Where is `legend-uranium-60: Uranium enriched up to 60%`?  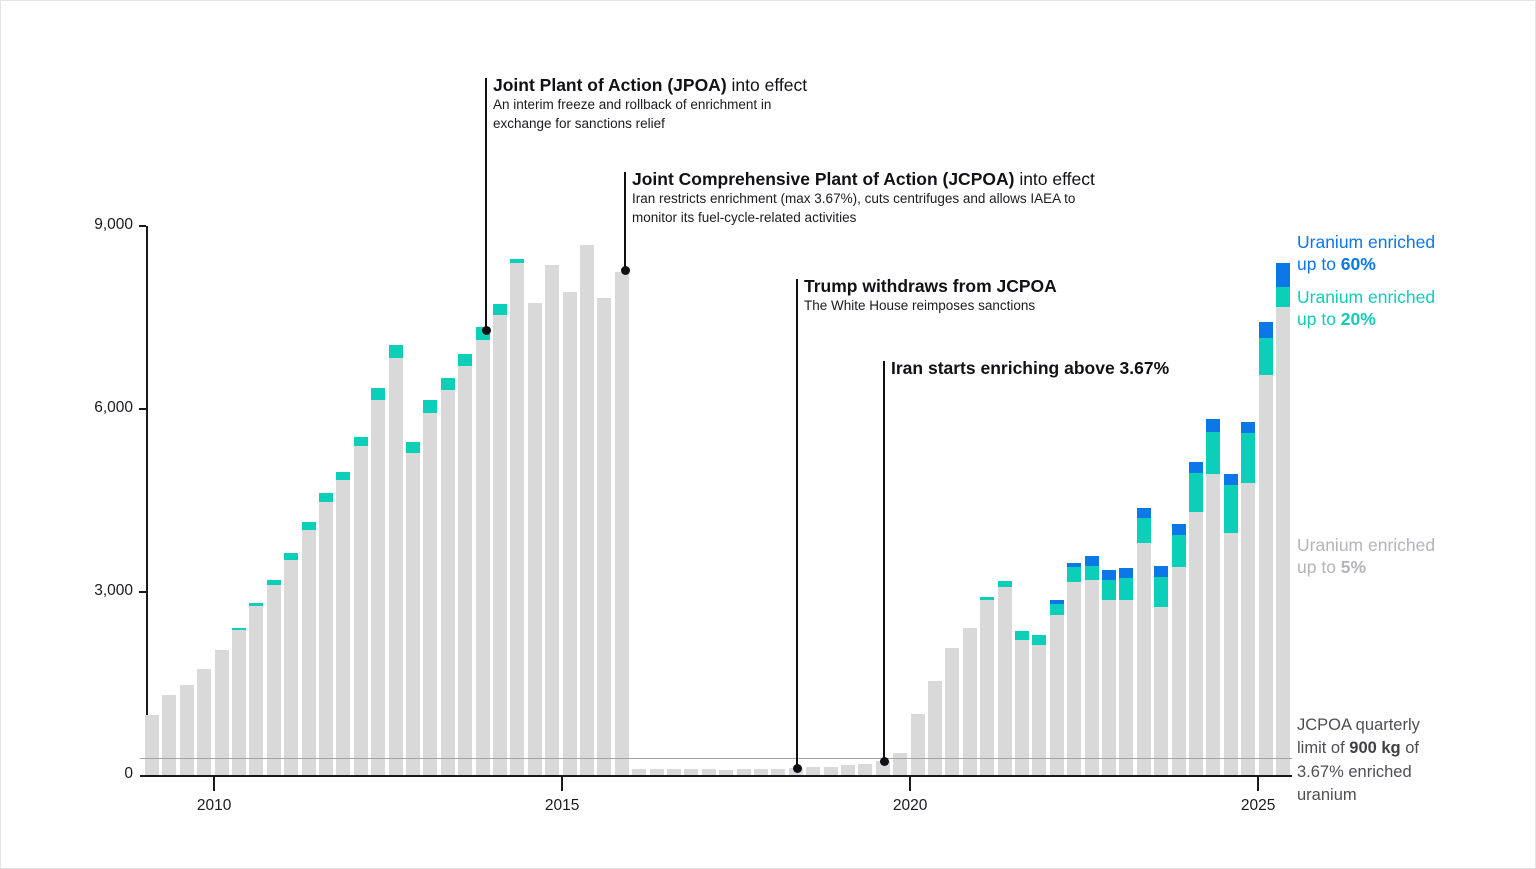
legend-uranium-60: Uranium enriched up to 60% is located at coordinates (1366, 253).